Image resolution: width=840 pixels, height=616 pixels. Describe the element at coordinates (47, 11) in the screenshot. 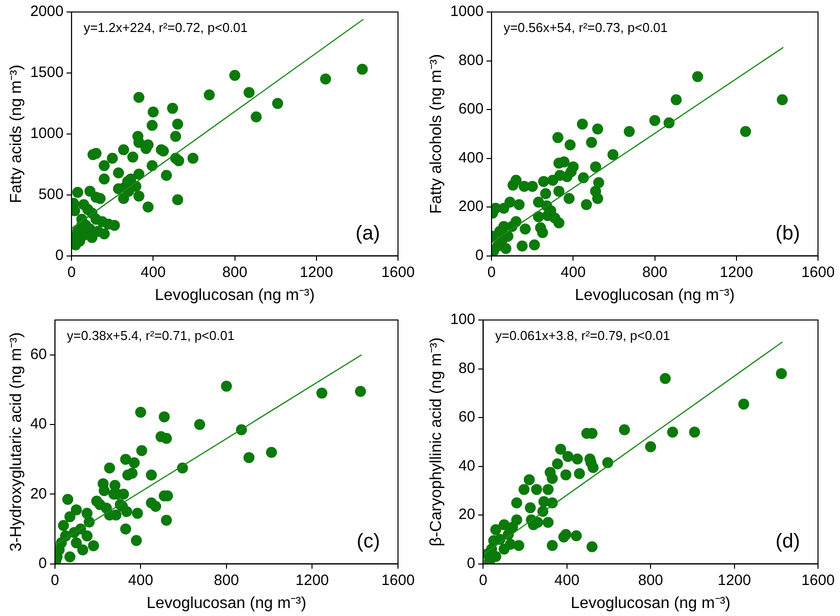

I see `y-tick-label: 2000` at that location.